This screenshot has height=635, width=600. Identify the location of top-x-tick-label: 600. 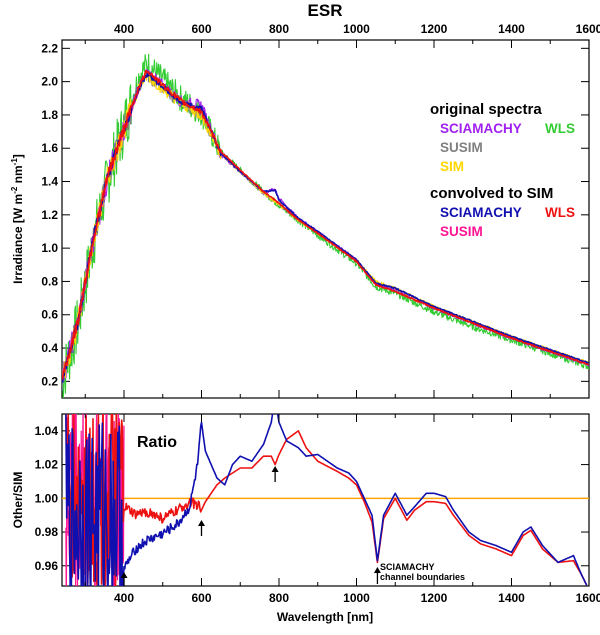
(201, 29).